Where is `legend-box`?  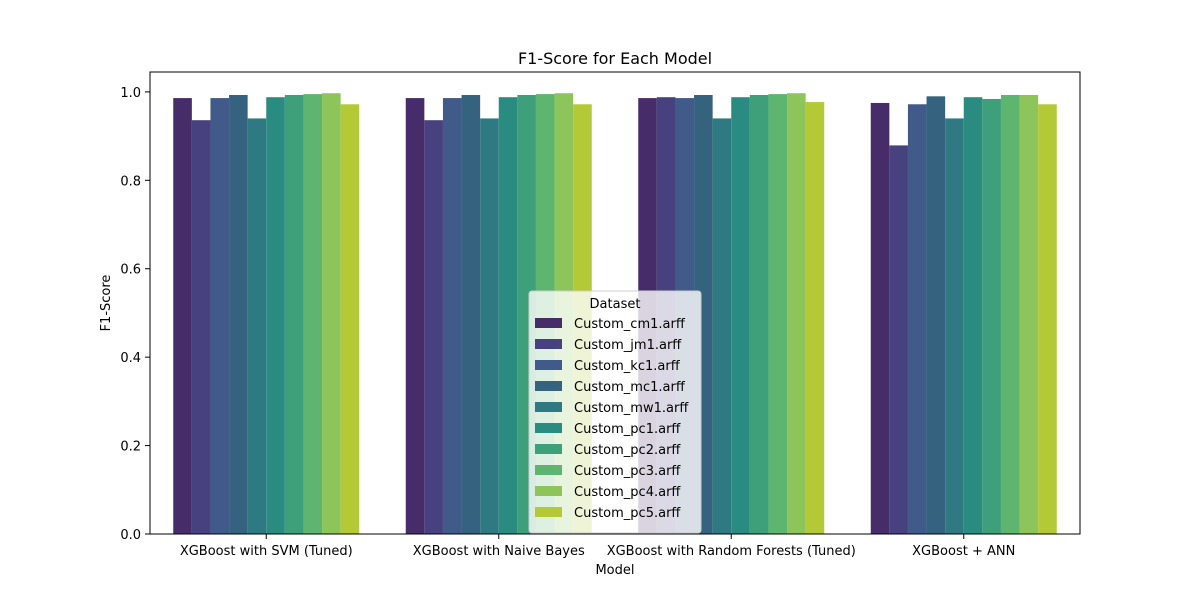
legend-box is located at coordinates (615, 412).